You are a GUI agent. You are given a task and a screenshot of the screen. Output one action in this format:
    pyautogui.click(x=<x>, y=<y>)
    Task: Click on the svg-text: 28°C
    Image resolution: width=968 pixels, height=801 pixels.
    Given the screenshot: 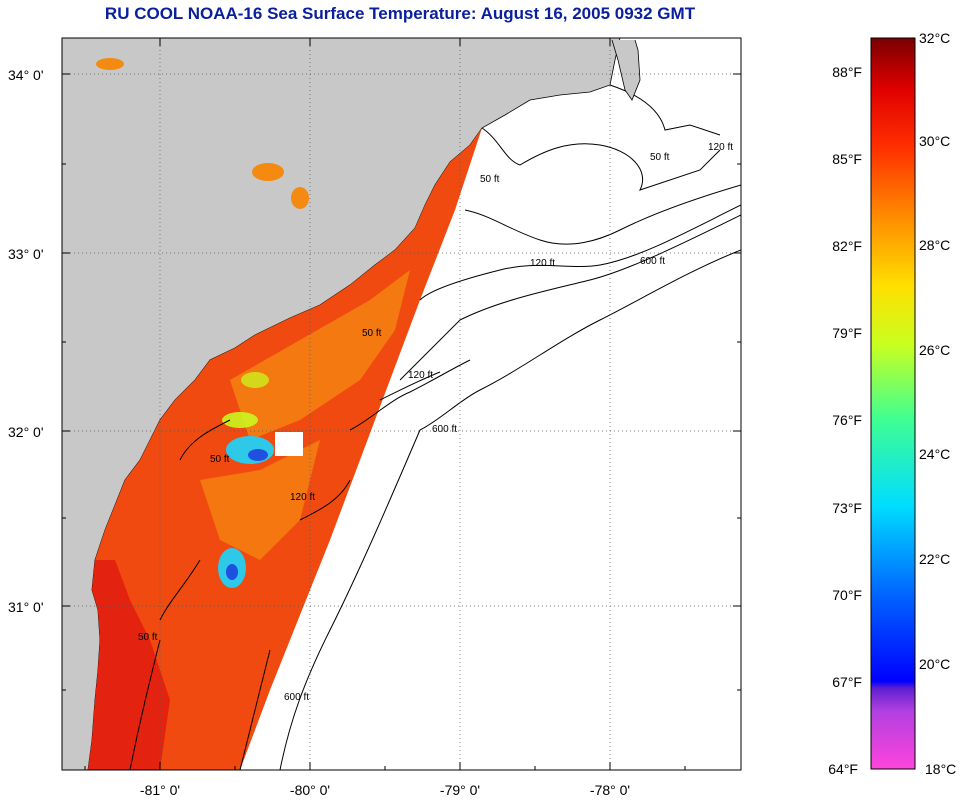 What is the action you would take?
    pyautogui.click(x=934, y=245)
    